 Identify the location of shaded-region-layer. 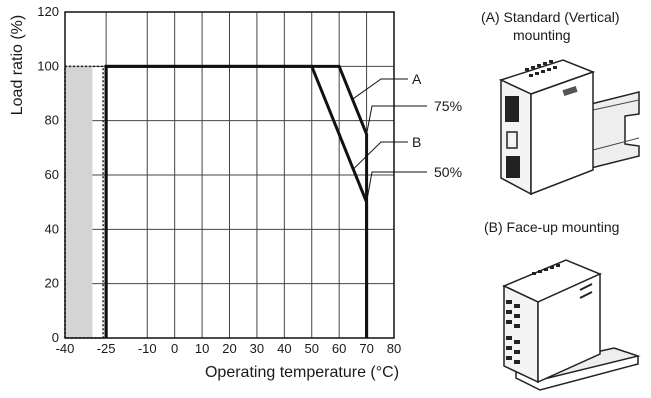
(84, 202).